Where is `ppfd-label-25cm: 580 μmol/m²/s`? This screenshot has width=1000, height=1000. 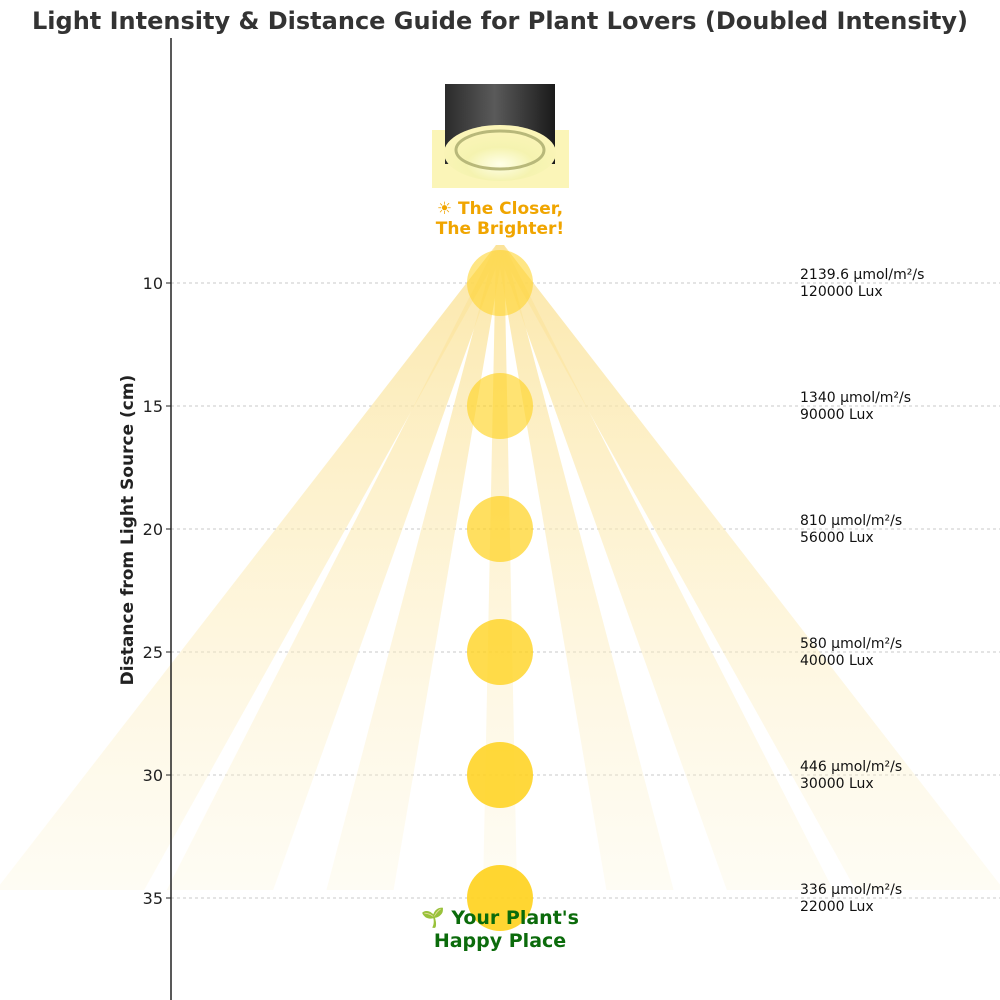 ppfd-label-25cm: 580 μmol/m²/s is located at coordinates (851, 644).